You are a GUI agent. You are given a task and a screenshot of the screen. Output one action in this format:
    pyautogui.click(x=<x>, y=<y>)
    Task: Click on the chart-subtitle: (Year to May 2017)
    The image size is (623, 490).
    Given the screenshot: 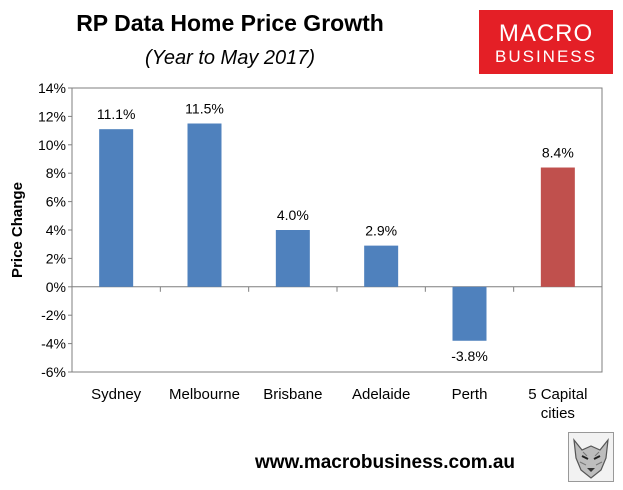 What is the action you would take?
    pyautogui.click(x=230, y=58)
    